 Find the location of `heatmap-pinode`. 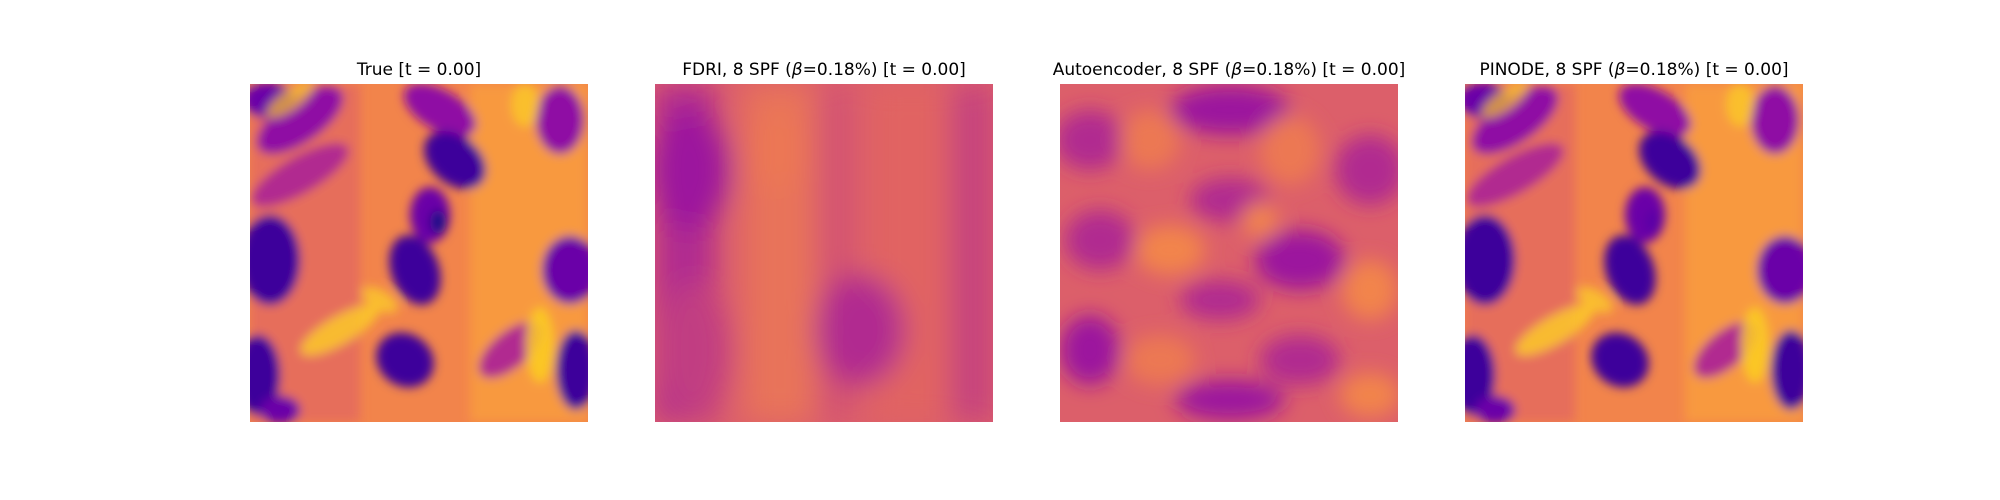

heatmap-pinode is located at coordinates (1634, 253).